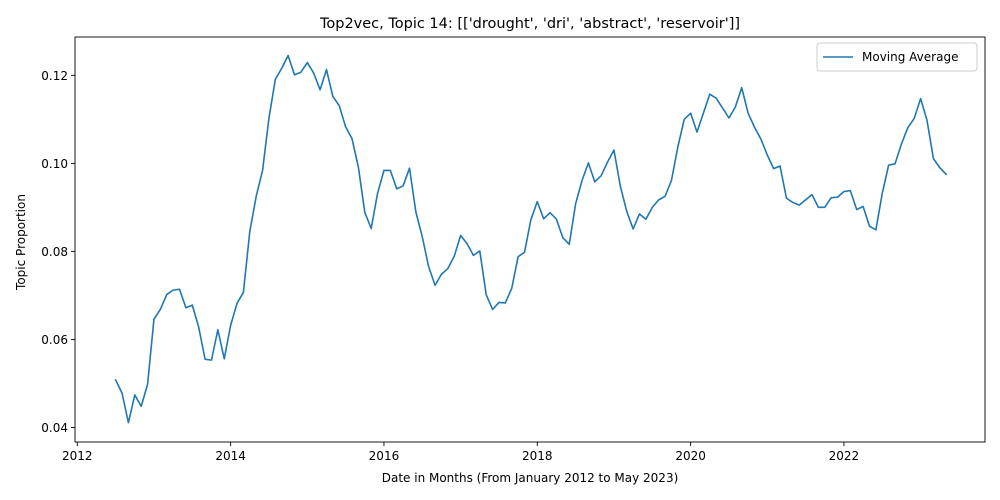  I want to click on x-tick-label: 2014, so click(230, 456).